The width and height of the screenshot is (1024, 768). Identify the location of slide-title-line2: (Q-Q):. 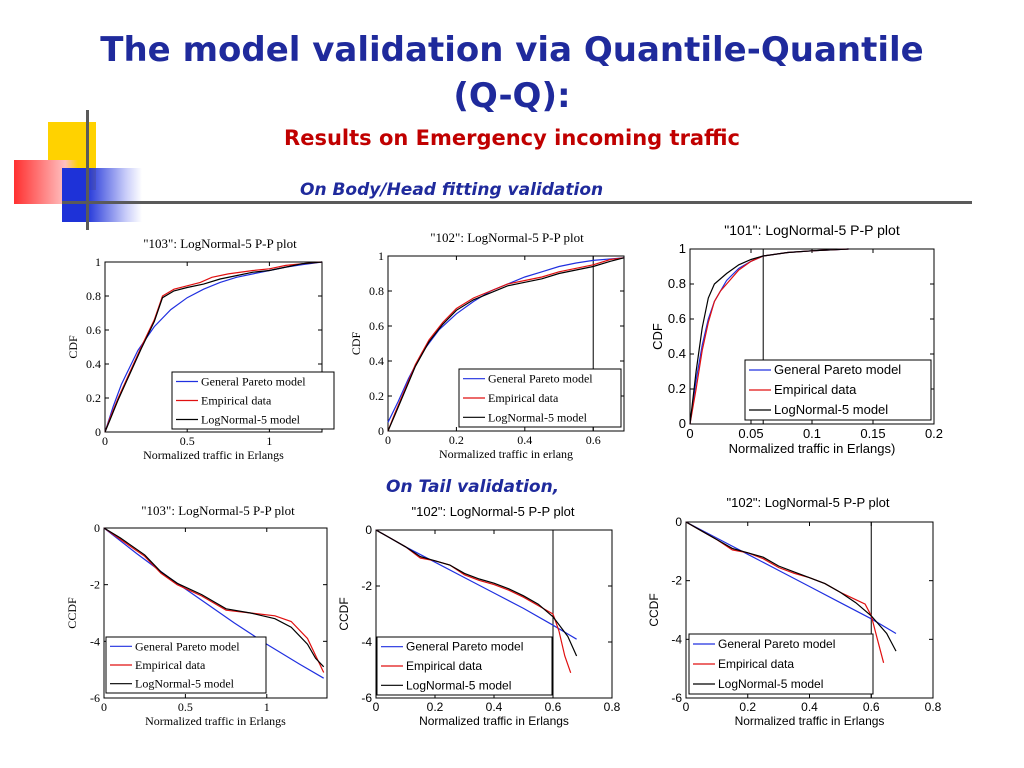
(512, 96).